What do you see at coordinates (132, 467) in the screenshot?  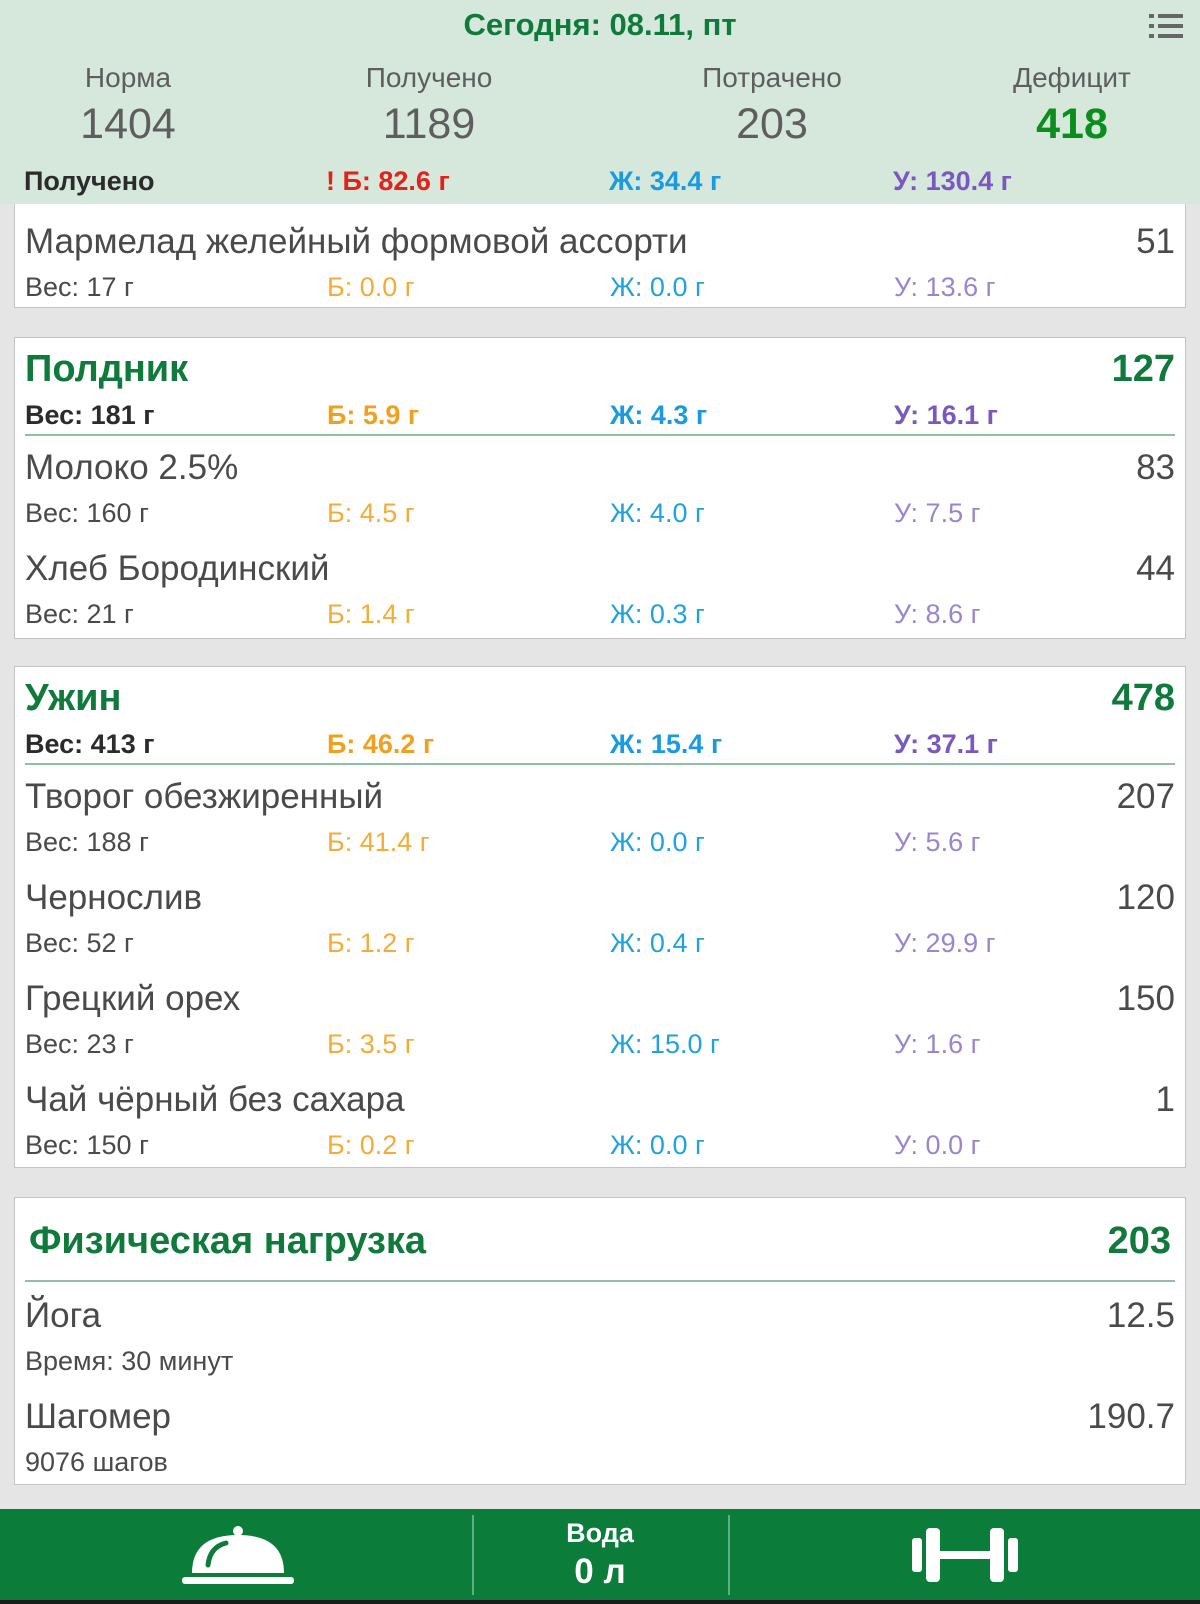 I see `food-name: Молоко 2.5%` at bounding box center [132, 467].